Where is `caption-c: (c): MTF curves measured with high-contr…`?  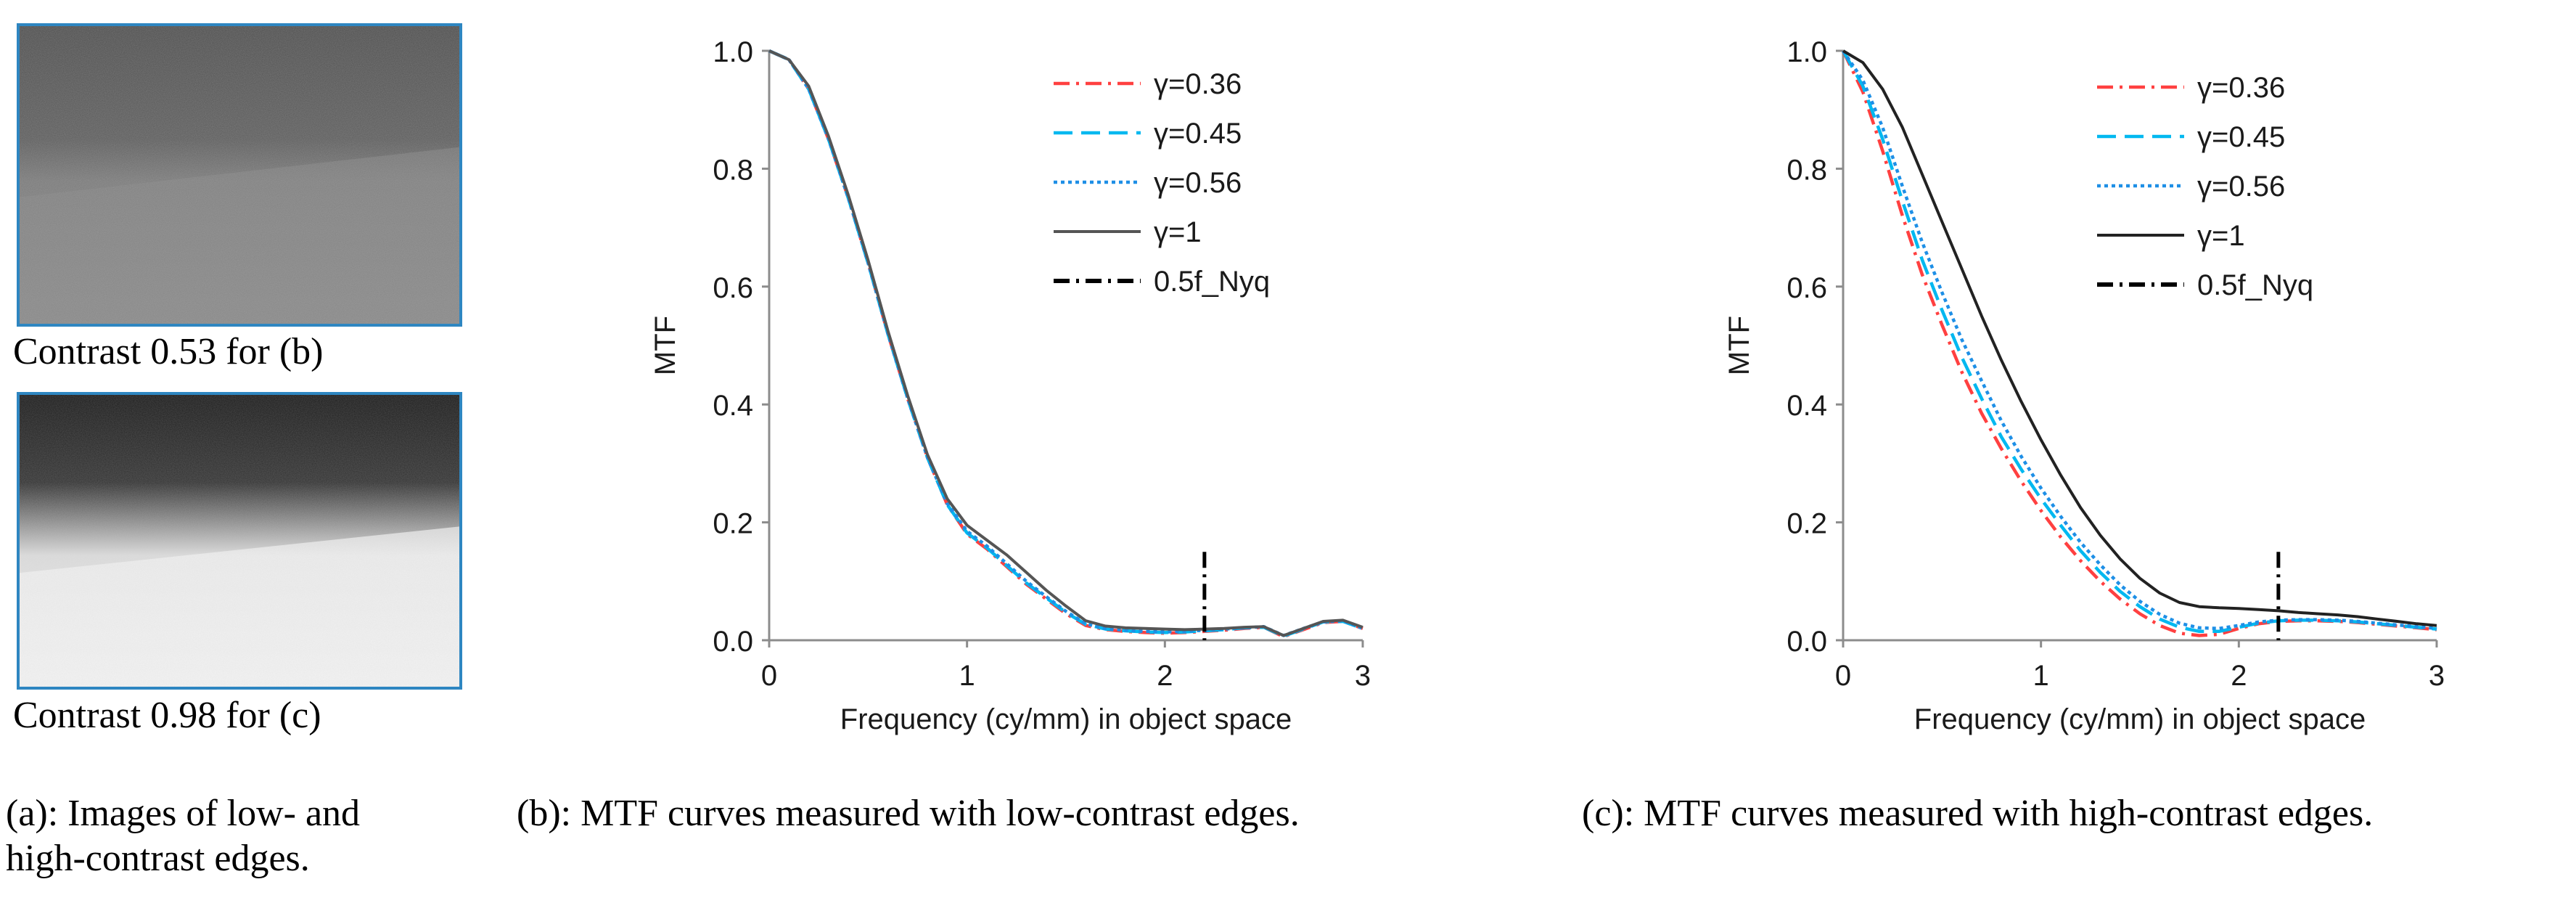
caption-c: (c): MTF curves measured with high-contr… is located at coordinates (1978, 813).